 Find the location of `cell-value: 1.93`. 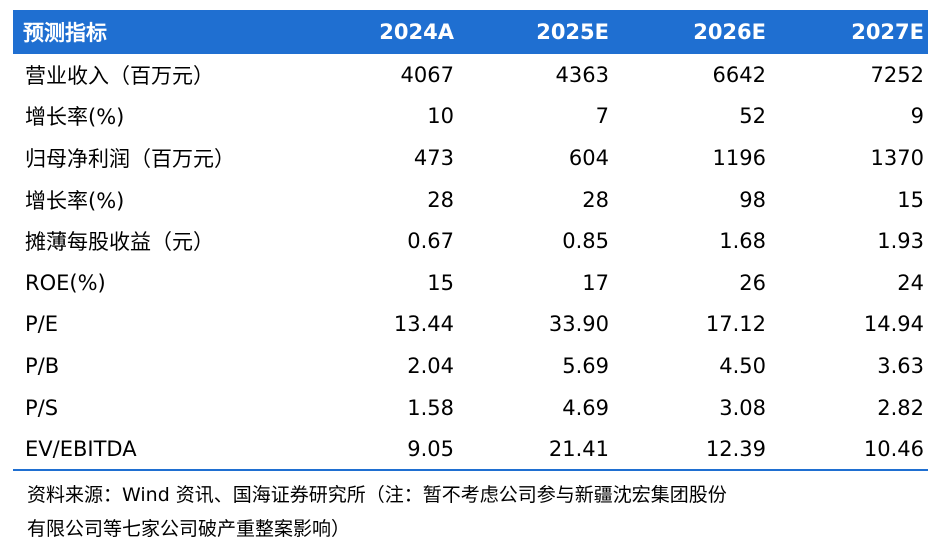

cell-value: 1.93 is located at coordinates (900, 241).